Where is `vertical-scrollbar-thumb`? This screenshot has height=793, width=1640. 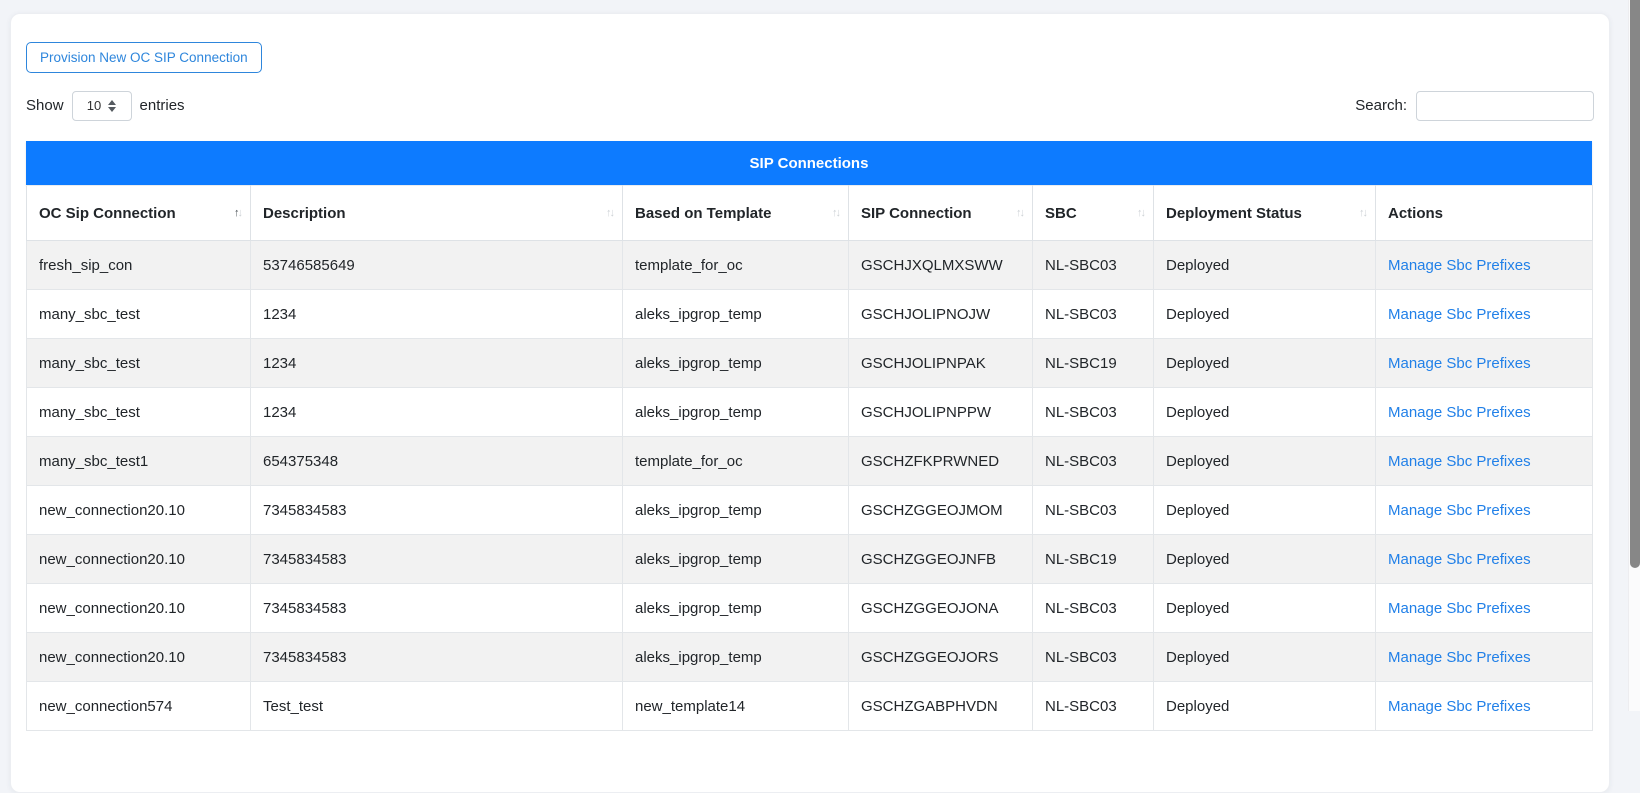
vertical-scrollbar-thumb is located at coordinates (1635, 284).